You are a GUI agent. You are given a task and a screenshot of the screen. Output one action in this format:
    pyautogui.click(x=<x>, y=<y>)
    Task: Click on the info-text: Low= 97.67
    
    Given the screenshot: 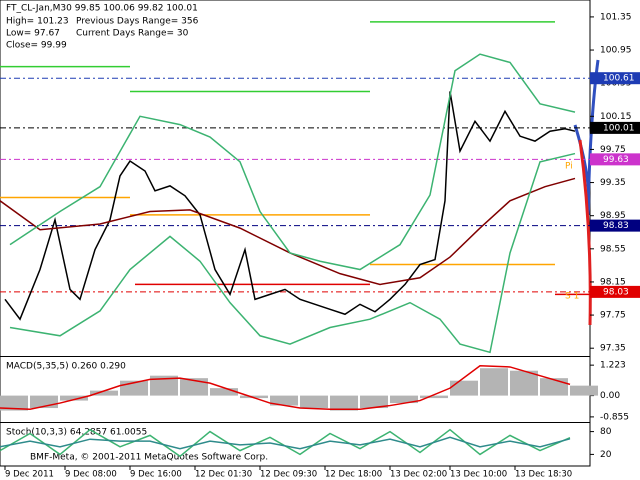 What is the action you would take?
    pyautogui.click(x=33, y=34)
    